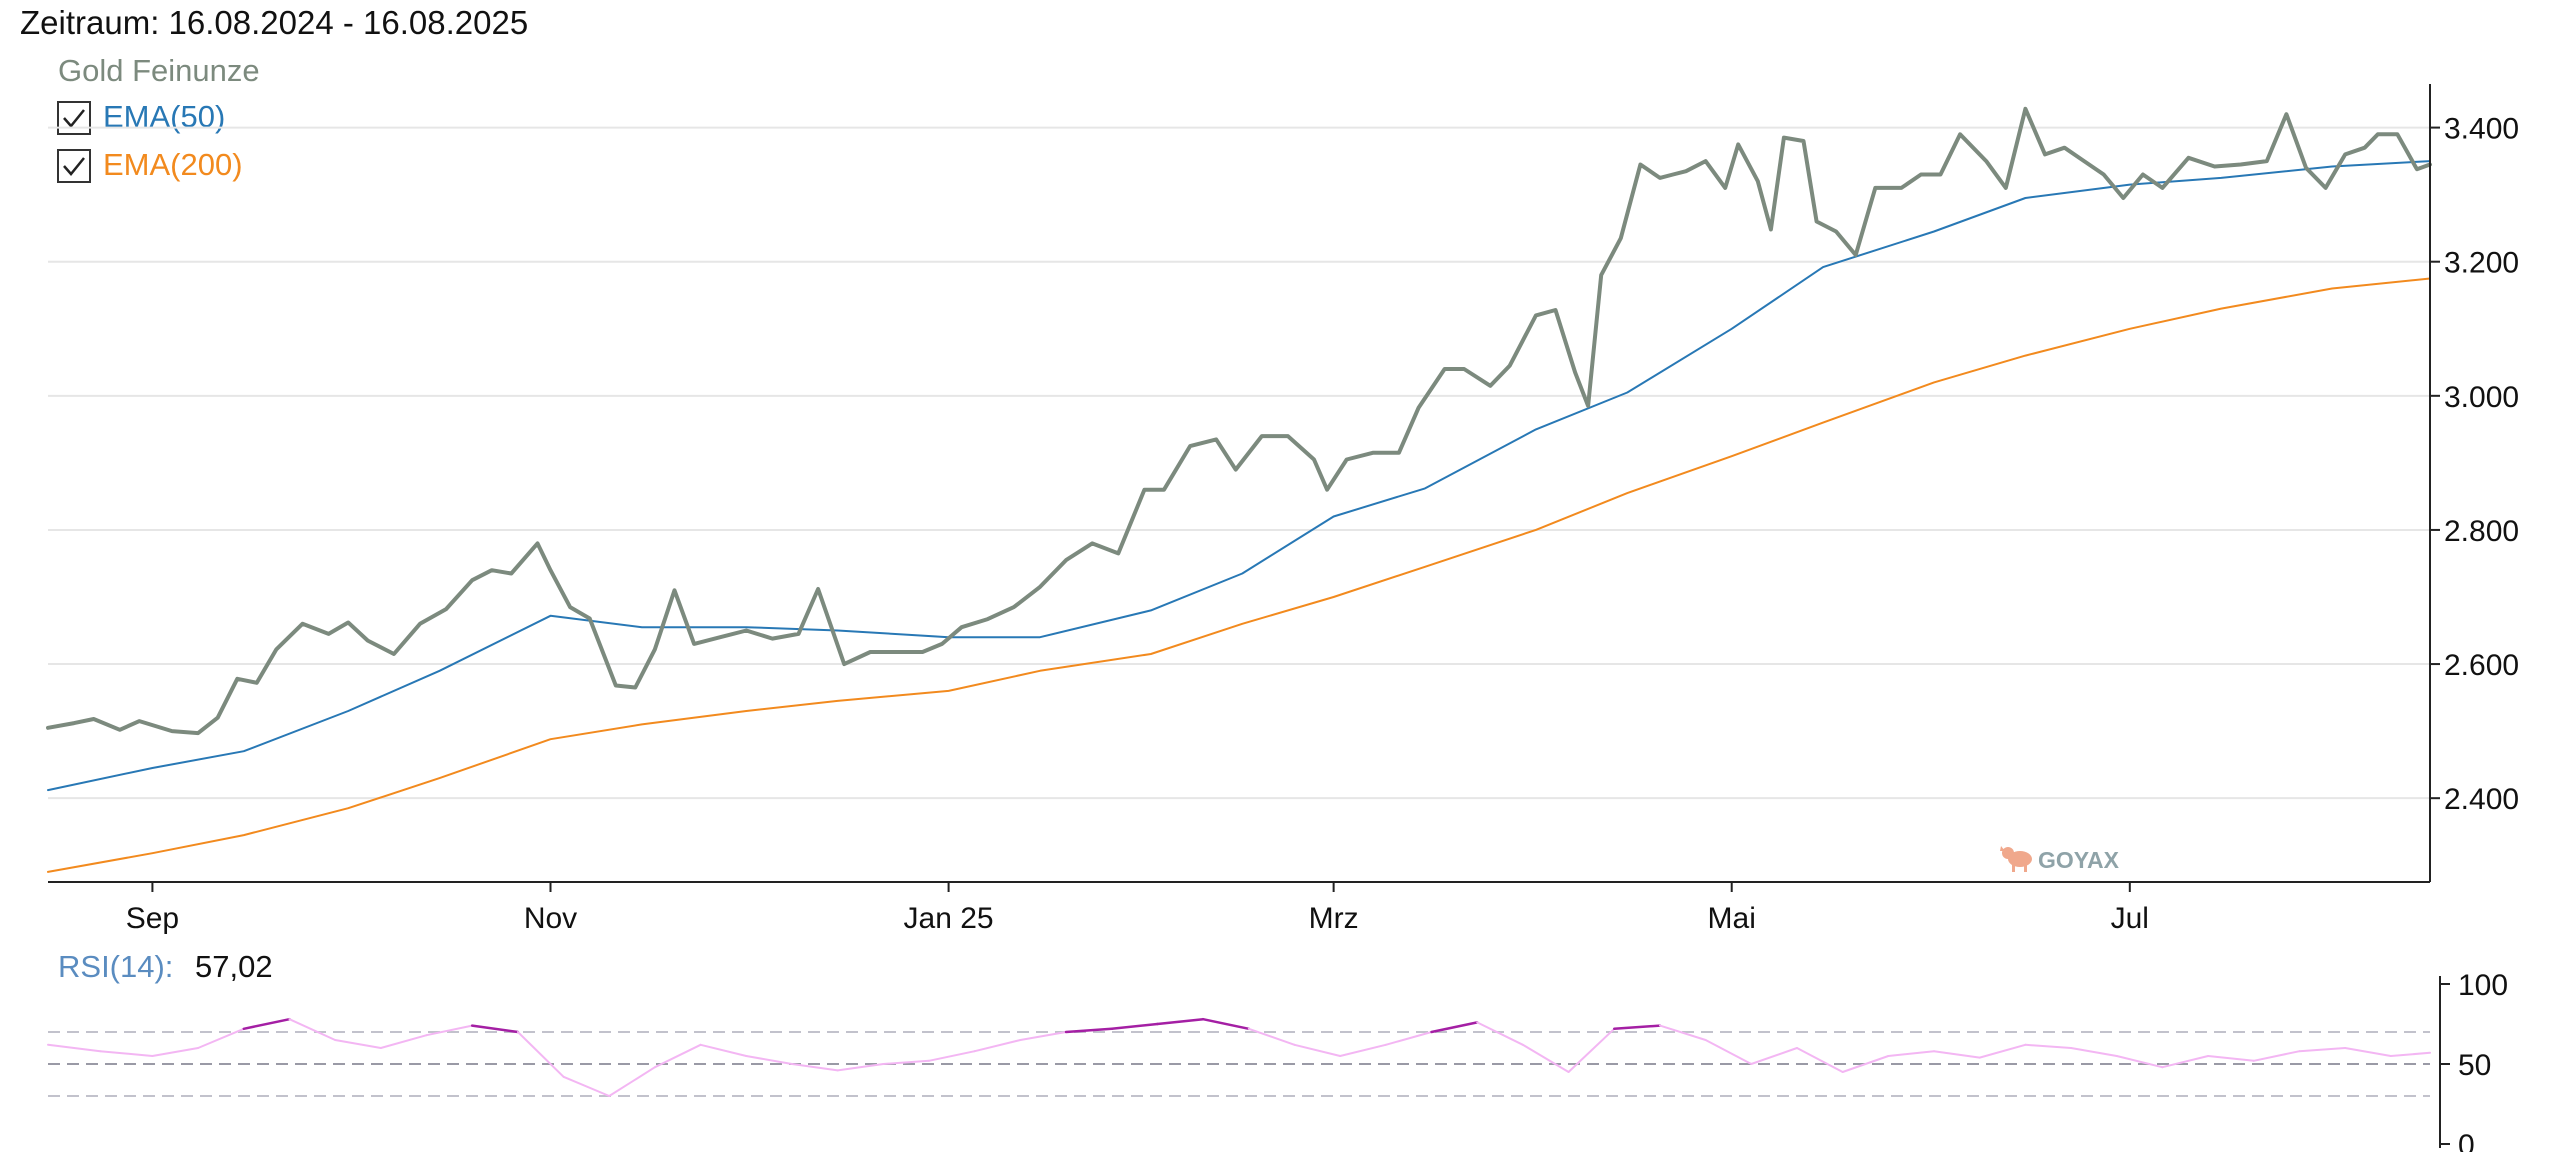  Describe the element at coordinates (2466, 1140) in the screenshot. I see `rsi-tick-label: 0` at that location.